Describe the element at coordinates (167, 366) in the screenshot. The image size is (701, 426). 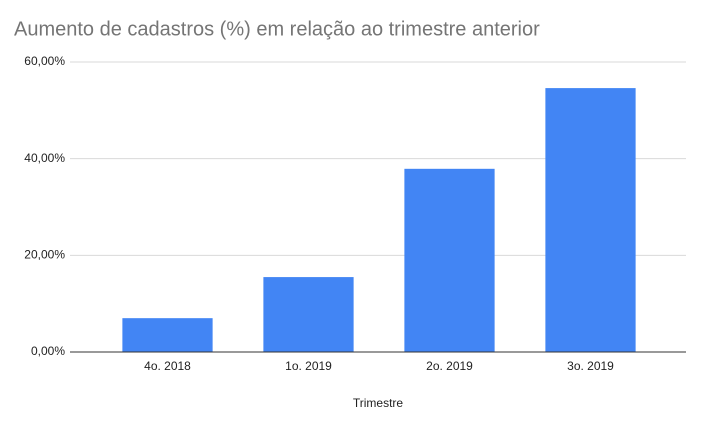
I see `x-tick-label: 4o. 2018` at that location.